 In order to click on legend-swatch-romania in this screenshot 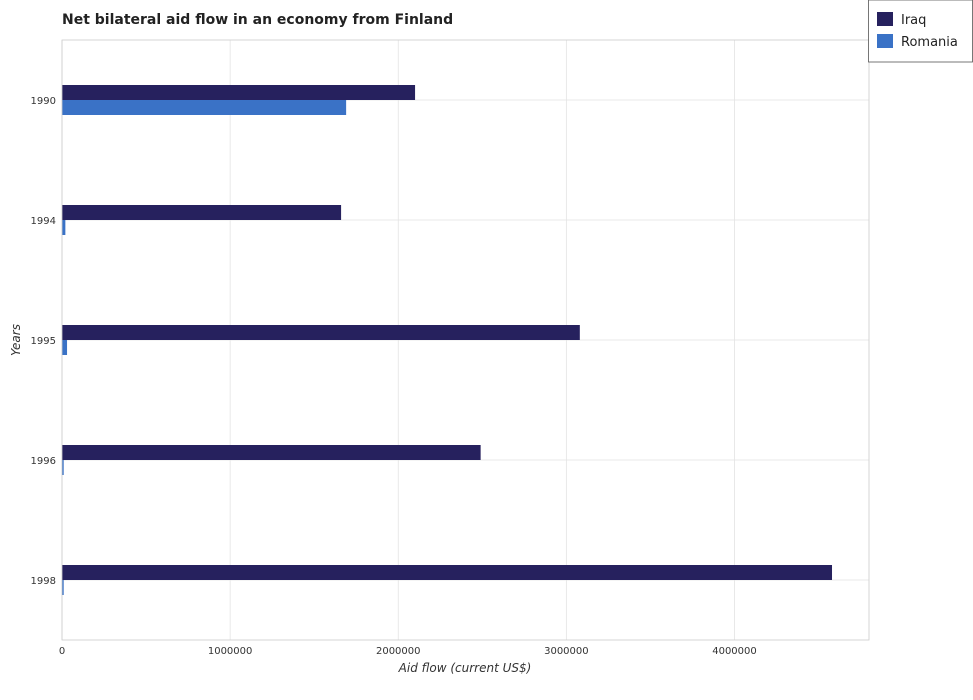, I will do `click(885, 41)`.